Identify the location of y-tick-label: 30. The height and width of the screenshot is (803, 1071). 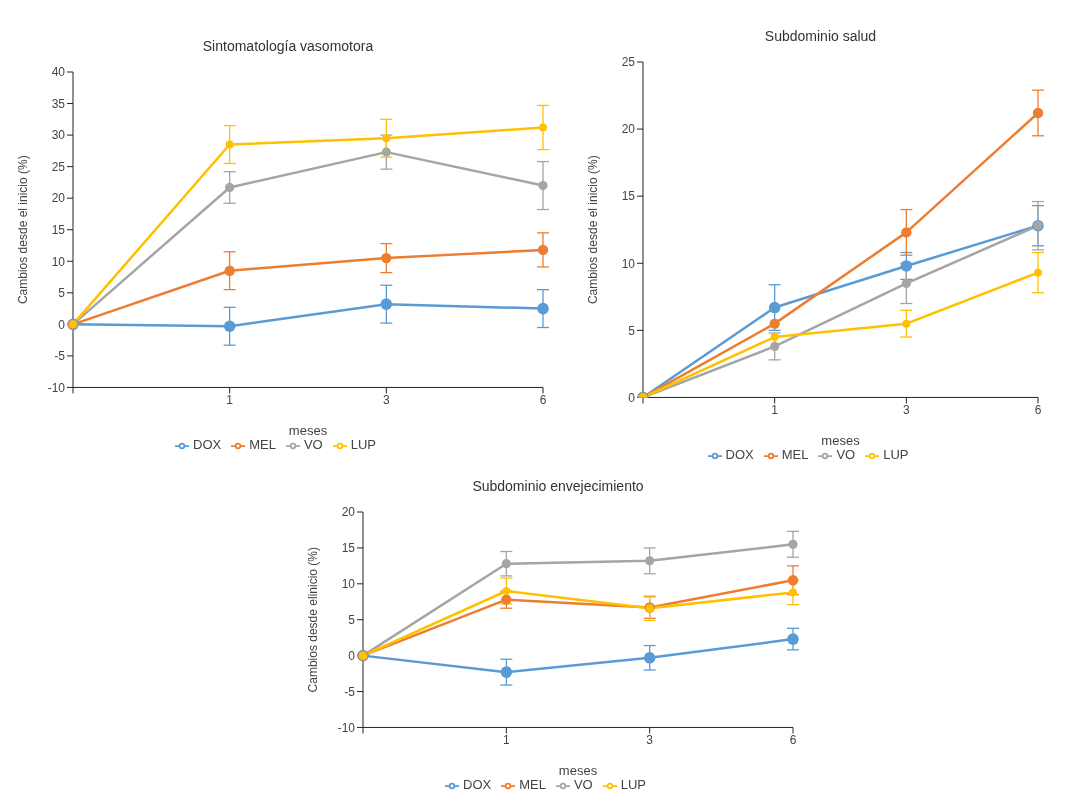
(58, 135).